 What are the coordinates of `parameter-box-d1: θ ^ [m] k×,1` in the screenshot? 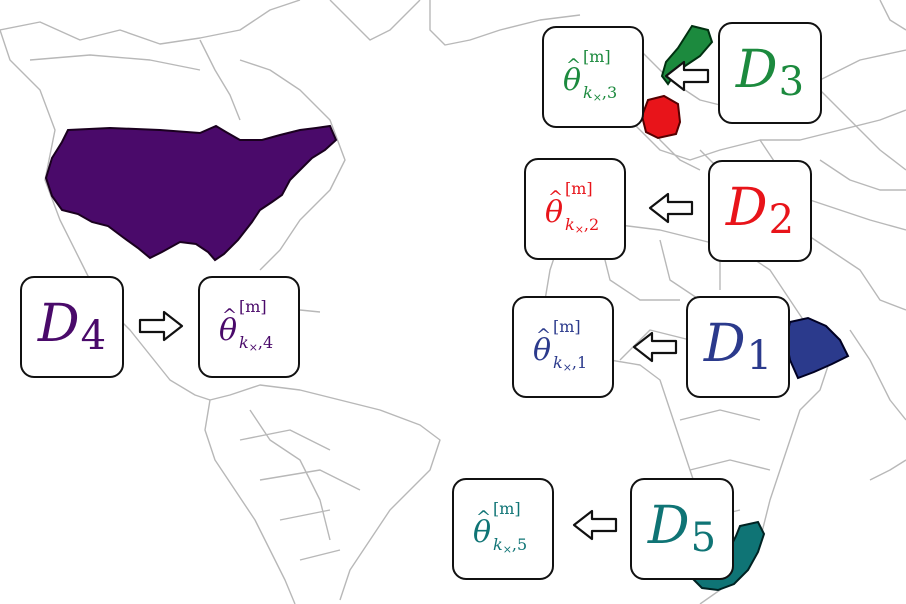 It's located at (563, 347).